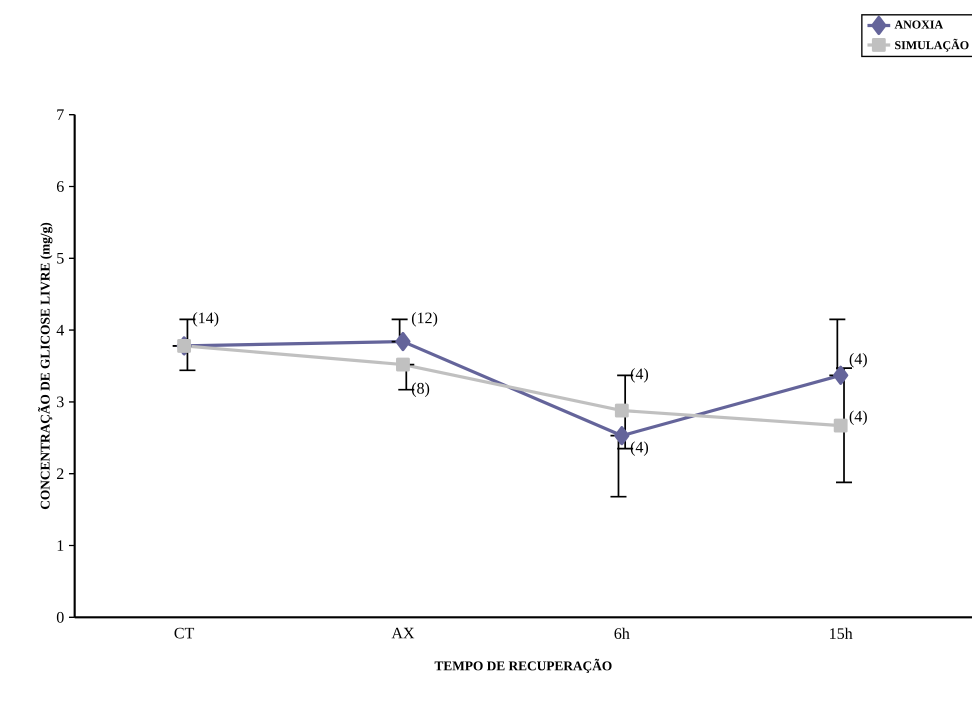 The height and width of the screenshot is (711, 972). What do you see at coordinates (523, 666) in the screenshot?
I see `x-axis-title: TEMPO DE RECUPERAÇÃO` at bounding box center [523, 666].